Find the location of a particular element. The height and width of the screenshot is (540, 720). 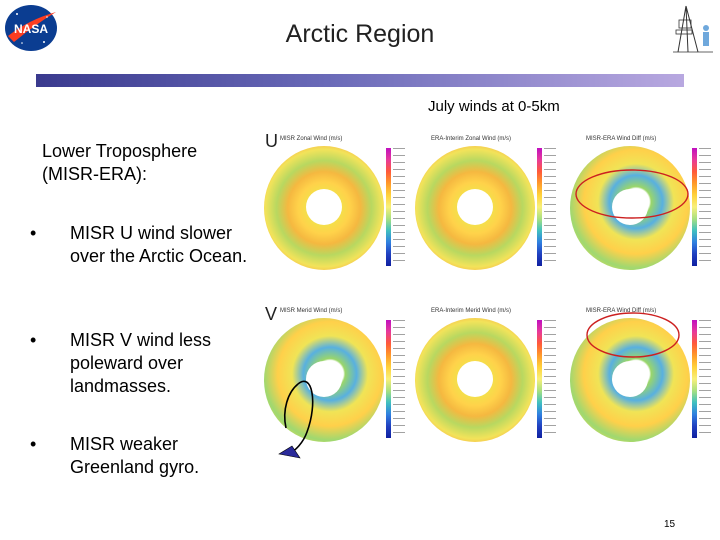

page-number: 15 is located at coordinates (670, 524).